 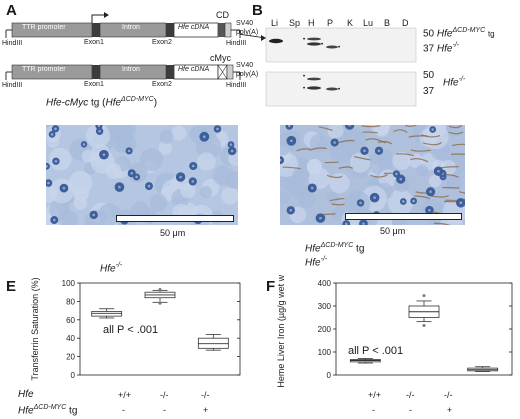 I want to click on table-row1-label: Hfe, so click(x=26, y=394).